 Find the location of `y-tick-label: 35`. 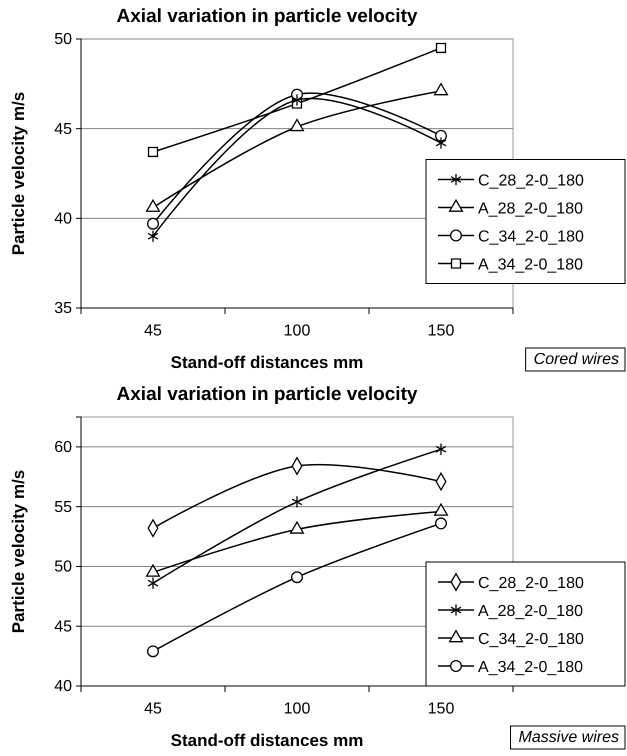

y-tick-label: 35 is located at coordinates (63, 309).